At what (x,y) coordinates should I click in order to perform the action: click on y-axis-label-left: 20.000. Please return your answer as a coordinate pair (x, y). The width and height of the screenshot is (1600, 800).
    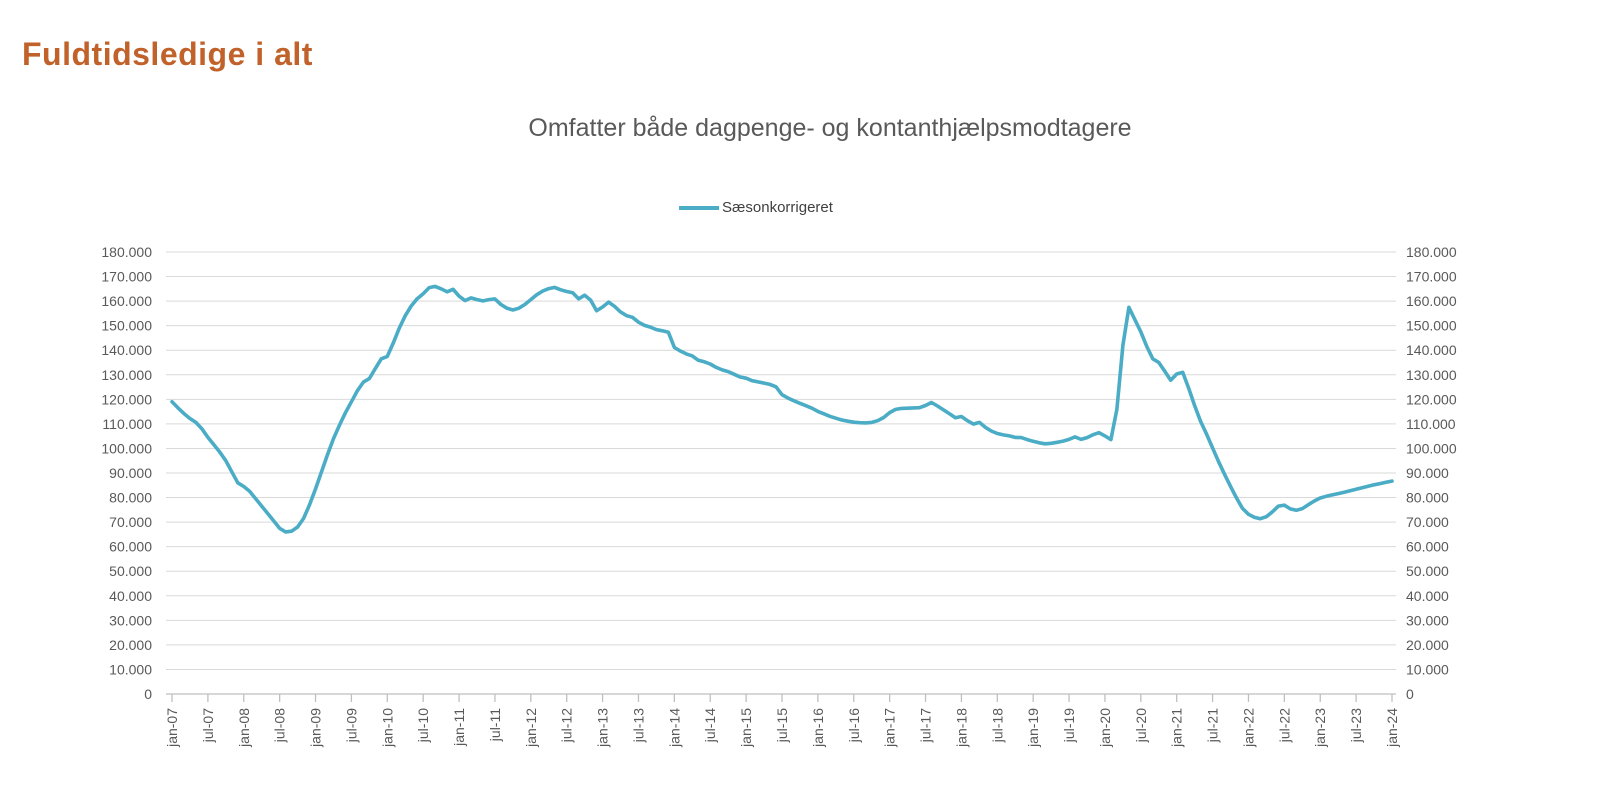
    Looking at the image, I should click on (130, 645).